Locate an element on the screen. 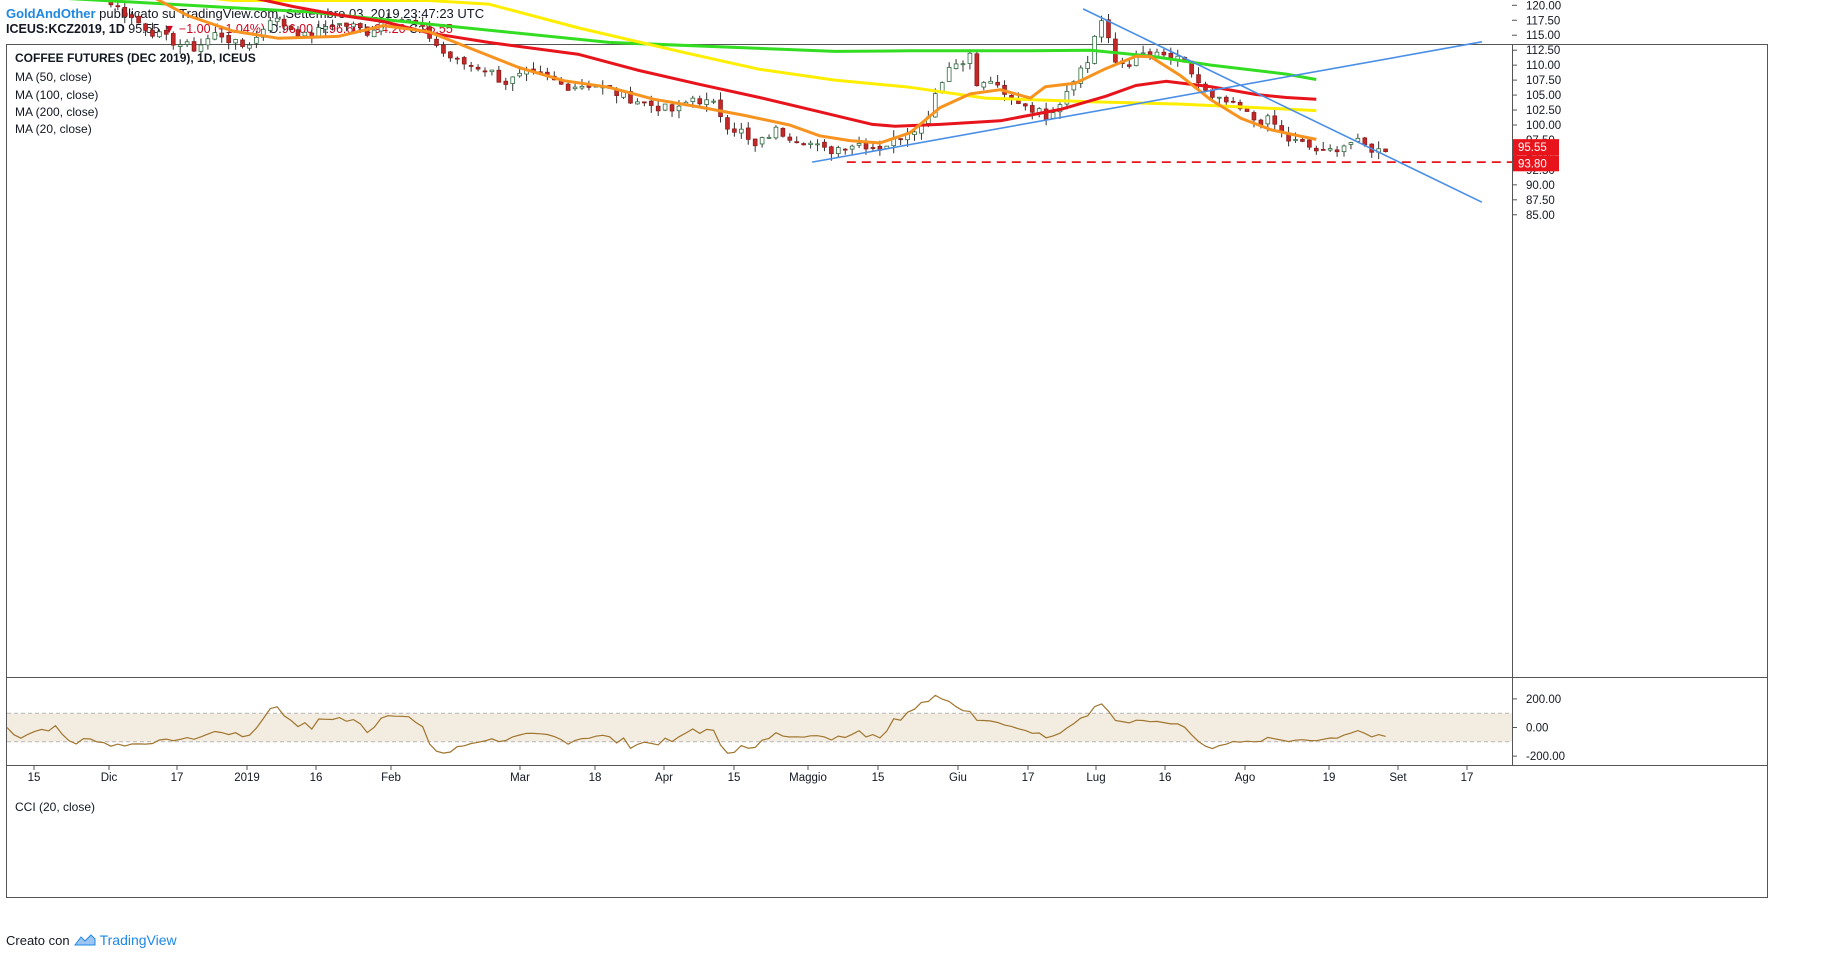  footer-brand: TradingView is located at coordinates (138, 940).